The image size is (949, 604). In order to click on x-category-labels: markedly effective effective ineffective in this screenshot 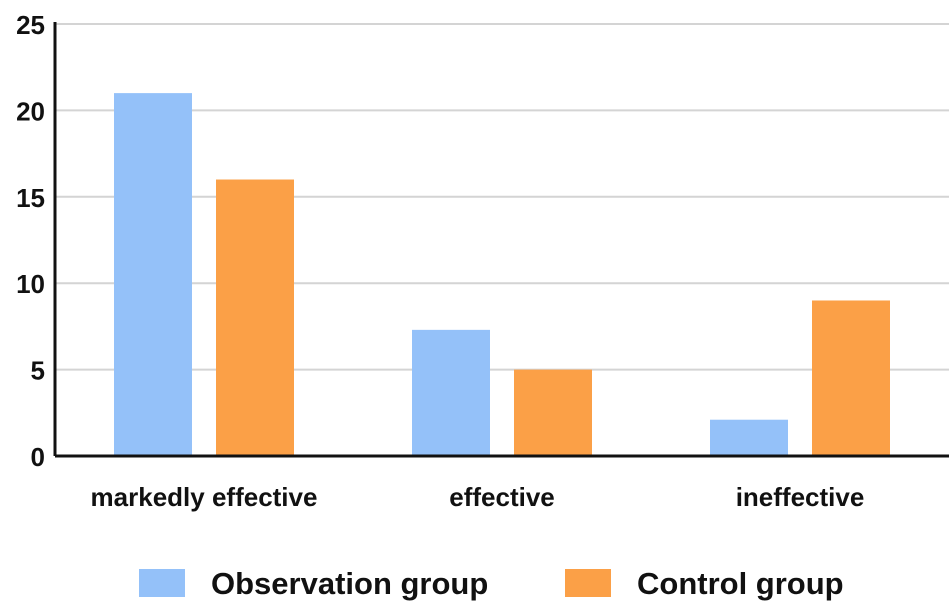, I will do `click(478, 497)`.